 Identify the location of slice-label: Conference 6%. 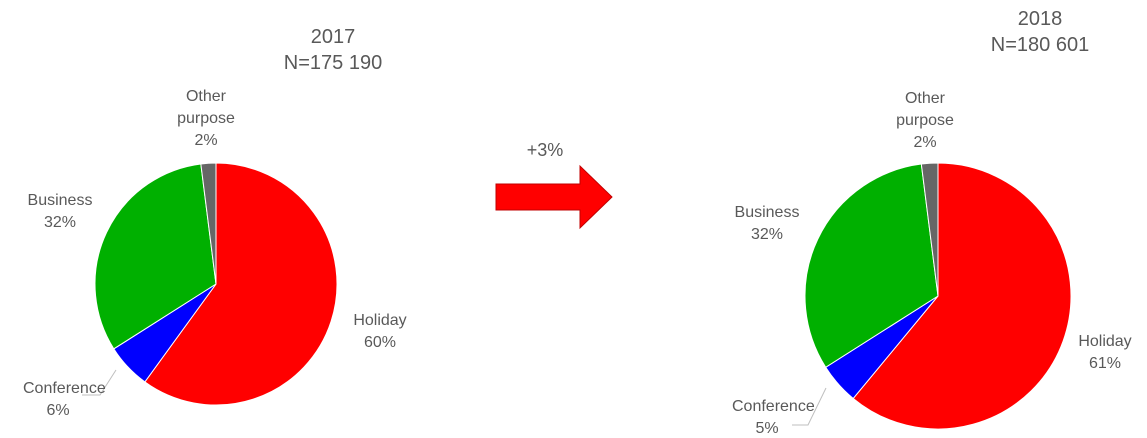
(59, 400).